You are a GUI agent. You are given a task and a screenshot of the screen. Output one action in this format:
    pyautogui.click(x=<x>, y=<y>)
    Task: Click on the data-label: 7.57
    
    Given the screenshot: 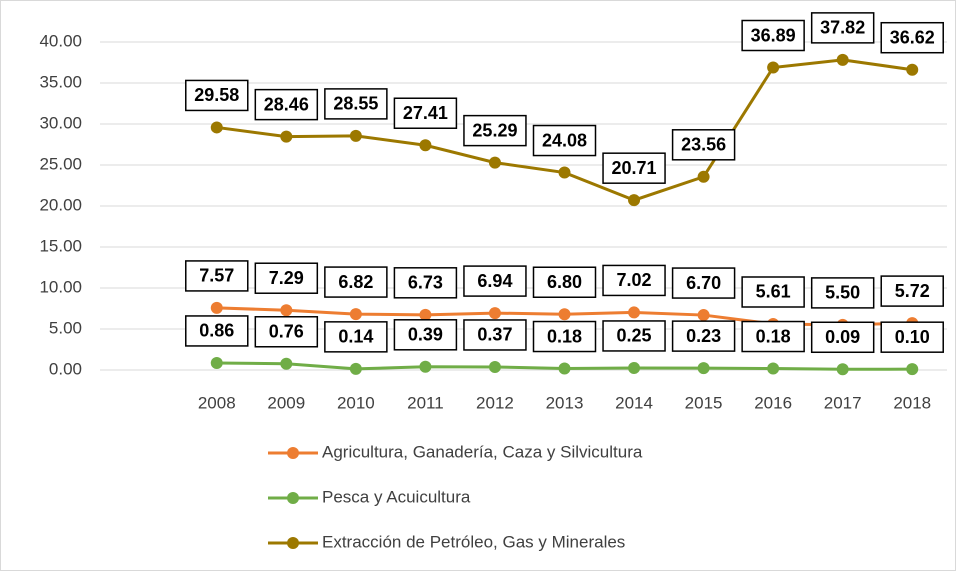 What is the action you would take?
    pyautogui.click(x=216, y=276)
    